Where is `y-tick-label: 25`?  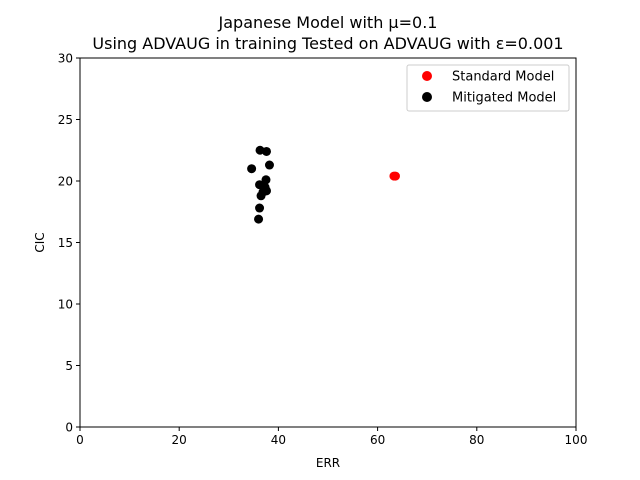
y-tick-label: 25 is located at coordinates (65, 120).